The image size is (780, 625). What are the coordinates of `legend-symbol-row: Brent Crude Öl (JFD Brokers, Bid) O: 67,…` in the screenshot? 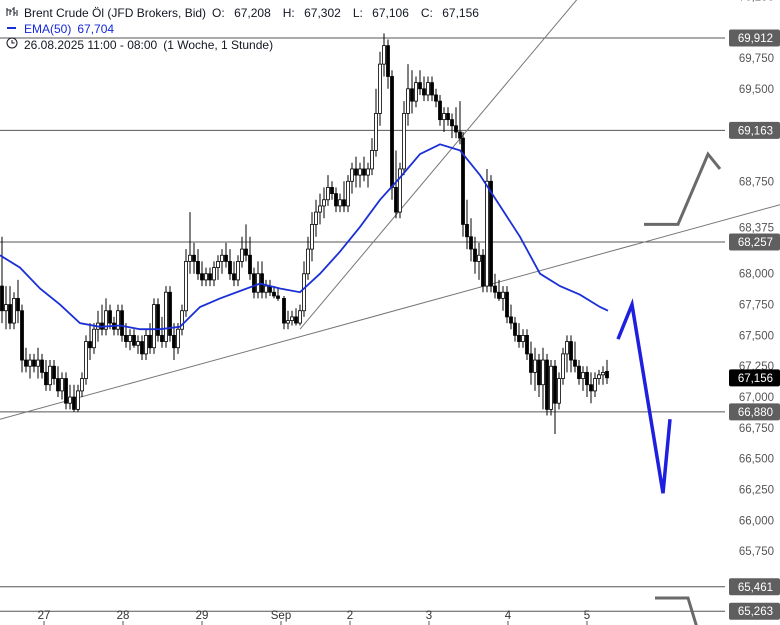 It's located at (248, 13).